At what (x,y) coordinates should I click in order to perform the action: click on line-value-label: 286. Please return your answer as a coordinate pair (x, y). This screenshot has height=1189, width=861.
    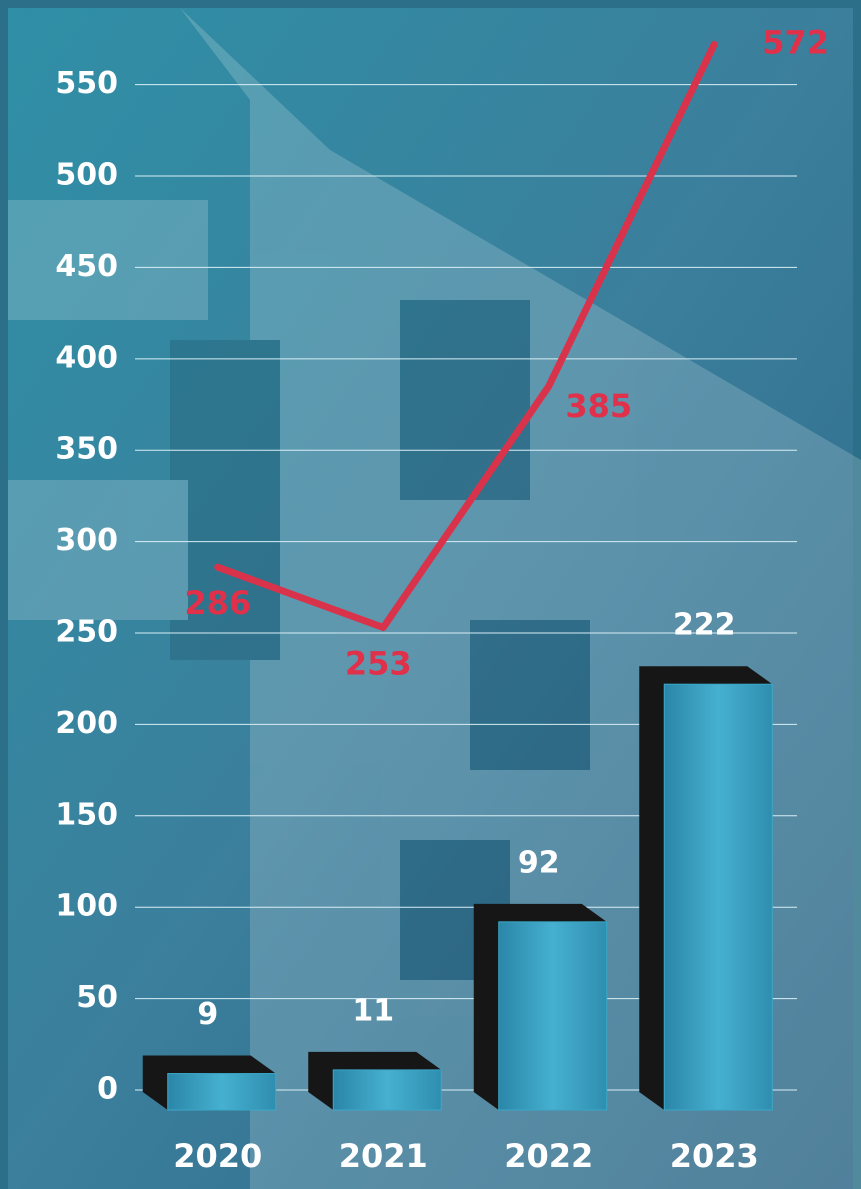
    Looking at the image, I should click on (217, 603).